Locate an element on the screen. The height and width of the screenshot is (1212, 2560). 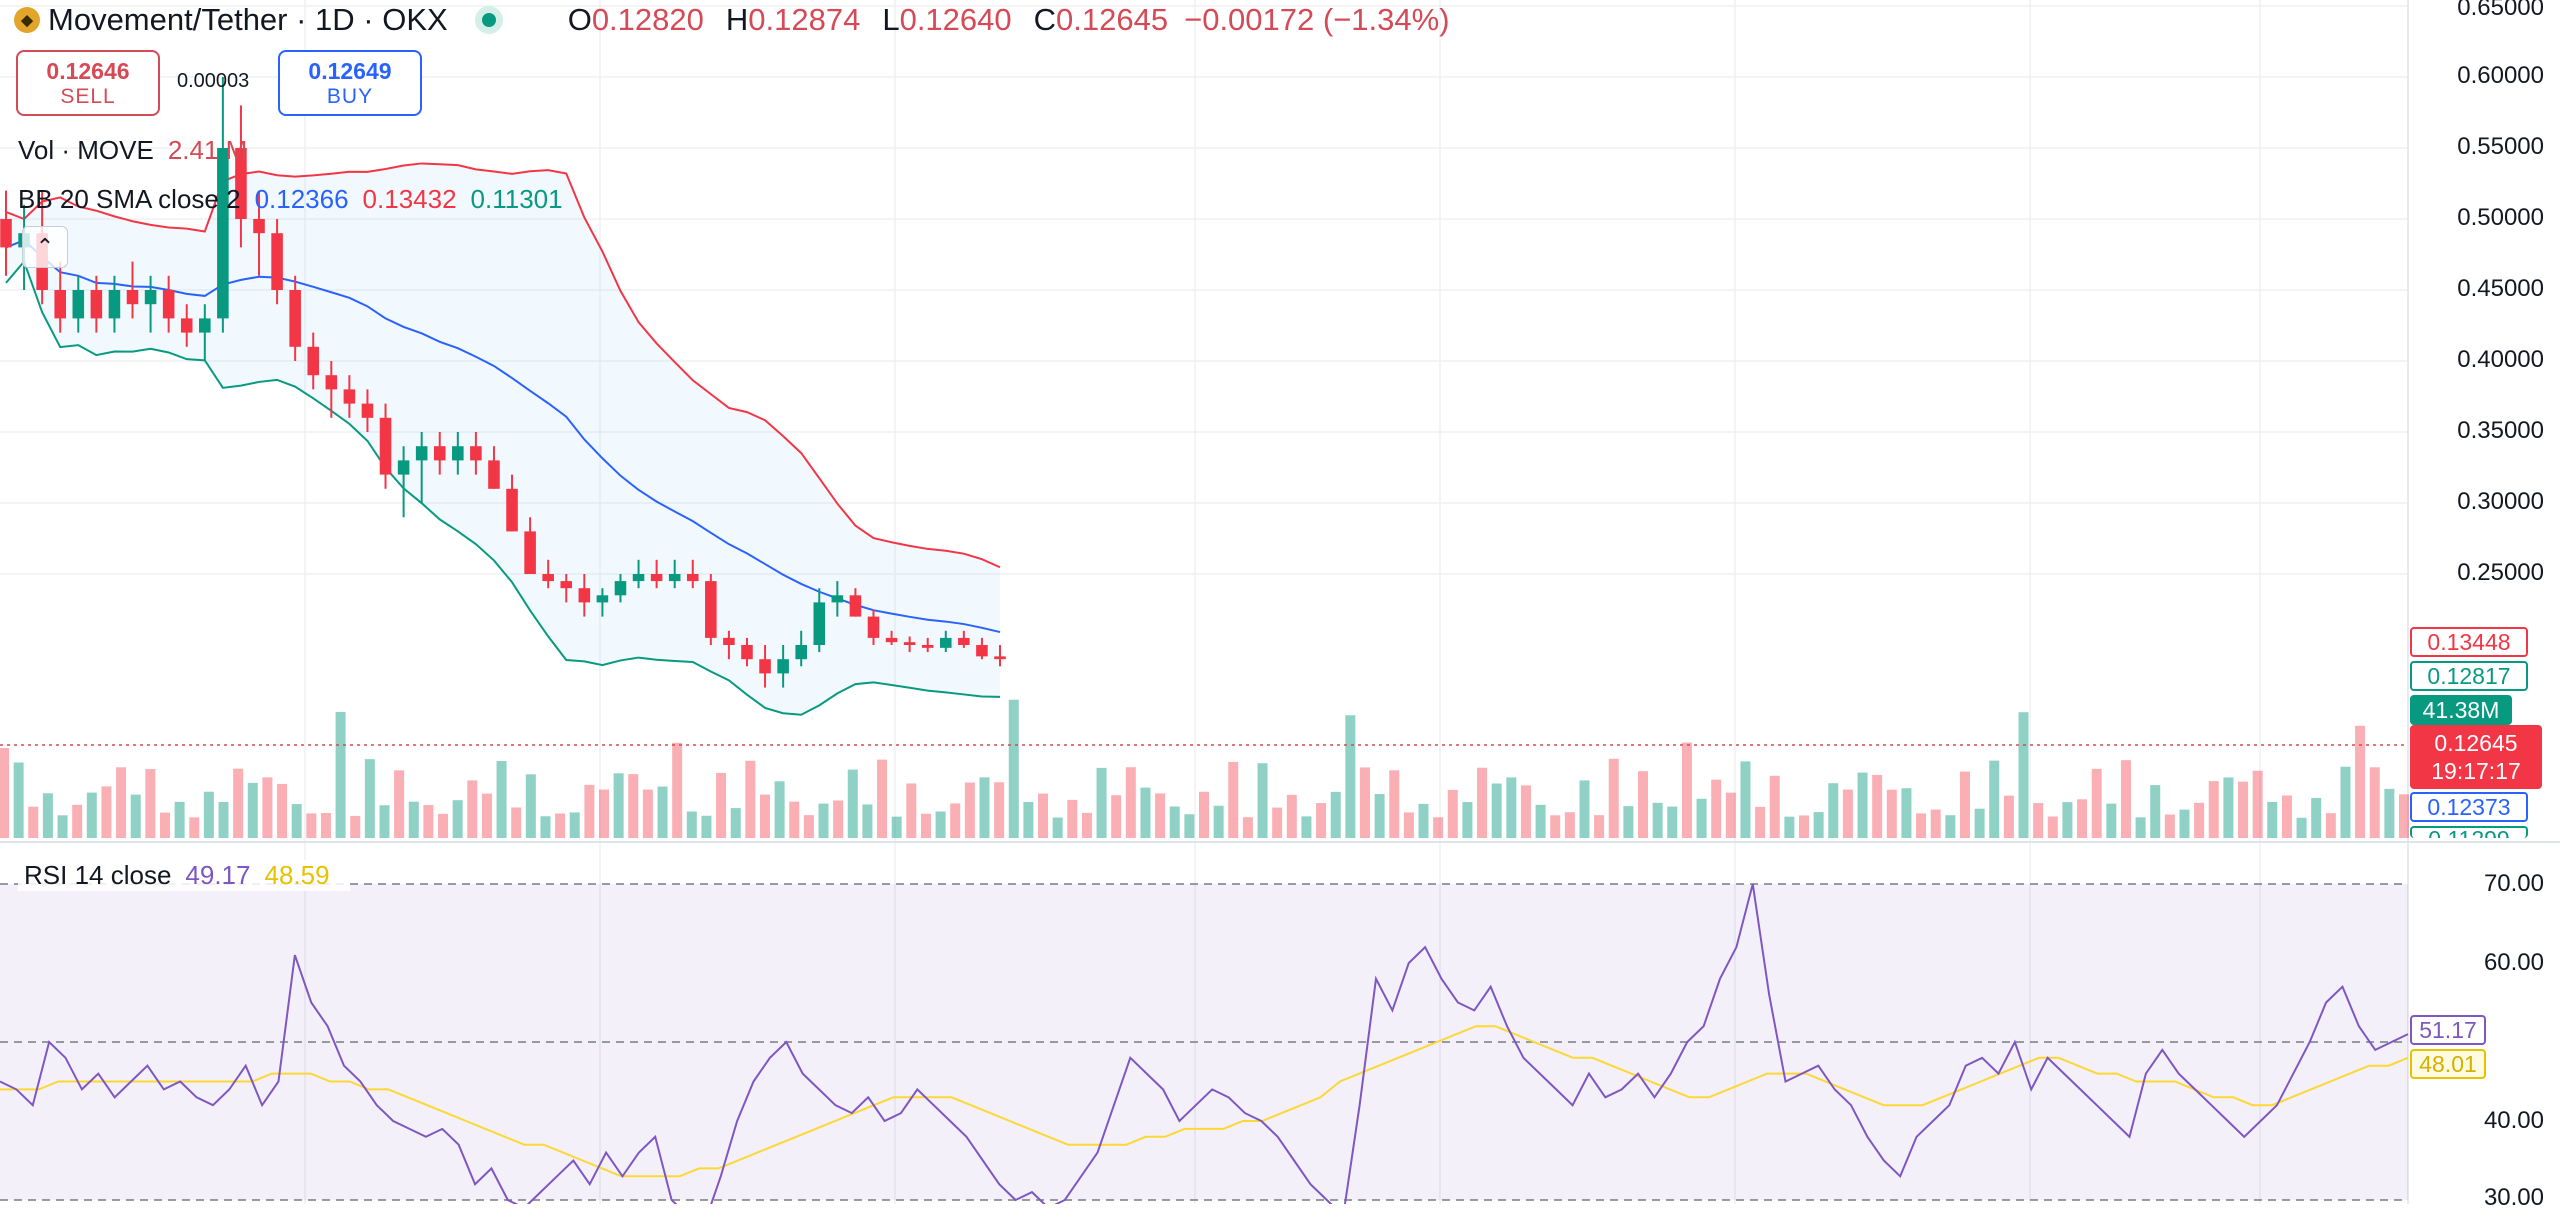
rsi-ma-legend-value: 48.59 is located at coordinates (297, 875).